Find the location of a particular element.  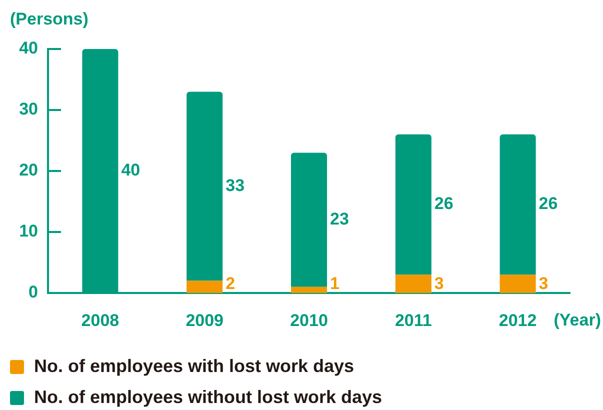

y-tick-label: 40 is located at coordinates (28, 48).